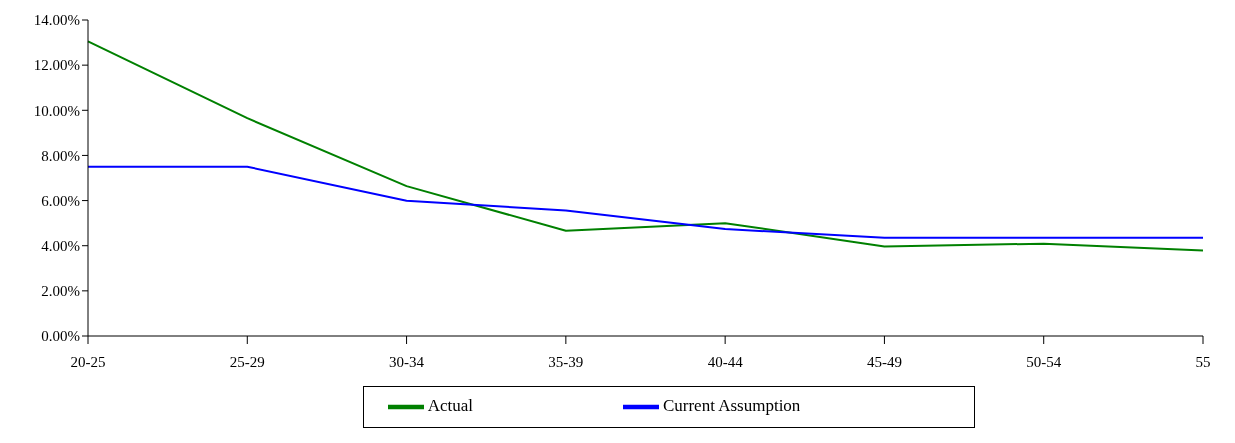 This screenshot has height=443, width=1235. What do you see at coordinates (884, 361) in the screenshot?
I see `x-tick-label: 45-49` at bounding box center [884, 361].